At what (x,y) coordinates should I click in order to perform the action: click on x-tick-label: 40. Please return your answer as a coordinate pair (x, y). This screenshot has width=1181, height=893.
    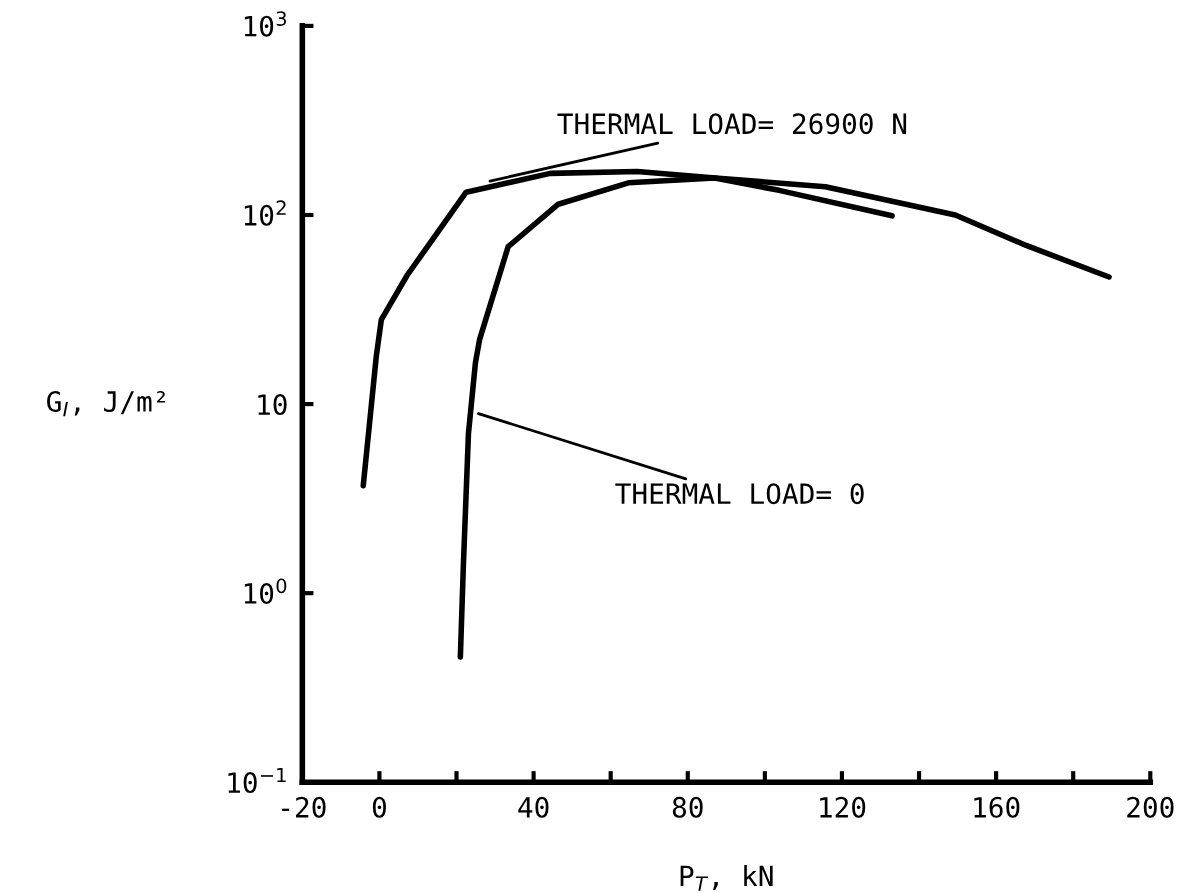
    Looking at the image, I should click on (533, 807).